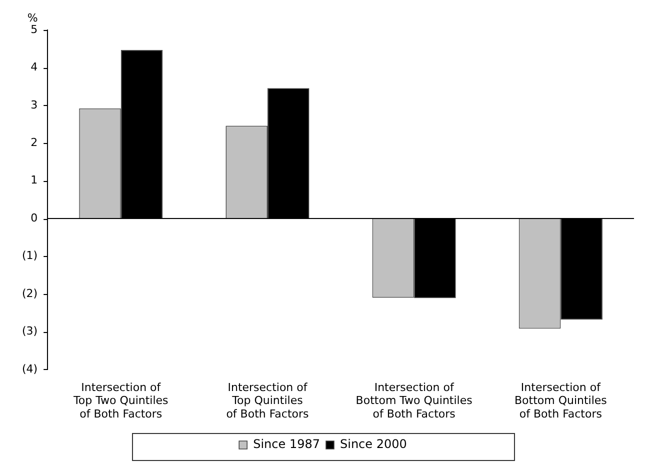 The width and height of the screenshot is (646, 469). I want to click on y-tick-label: (1), so click(30, 255).